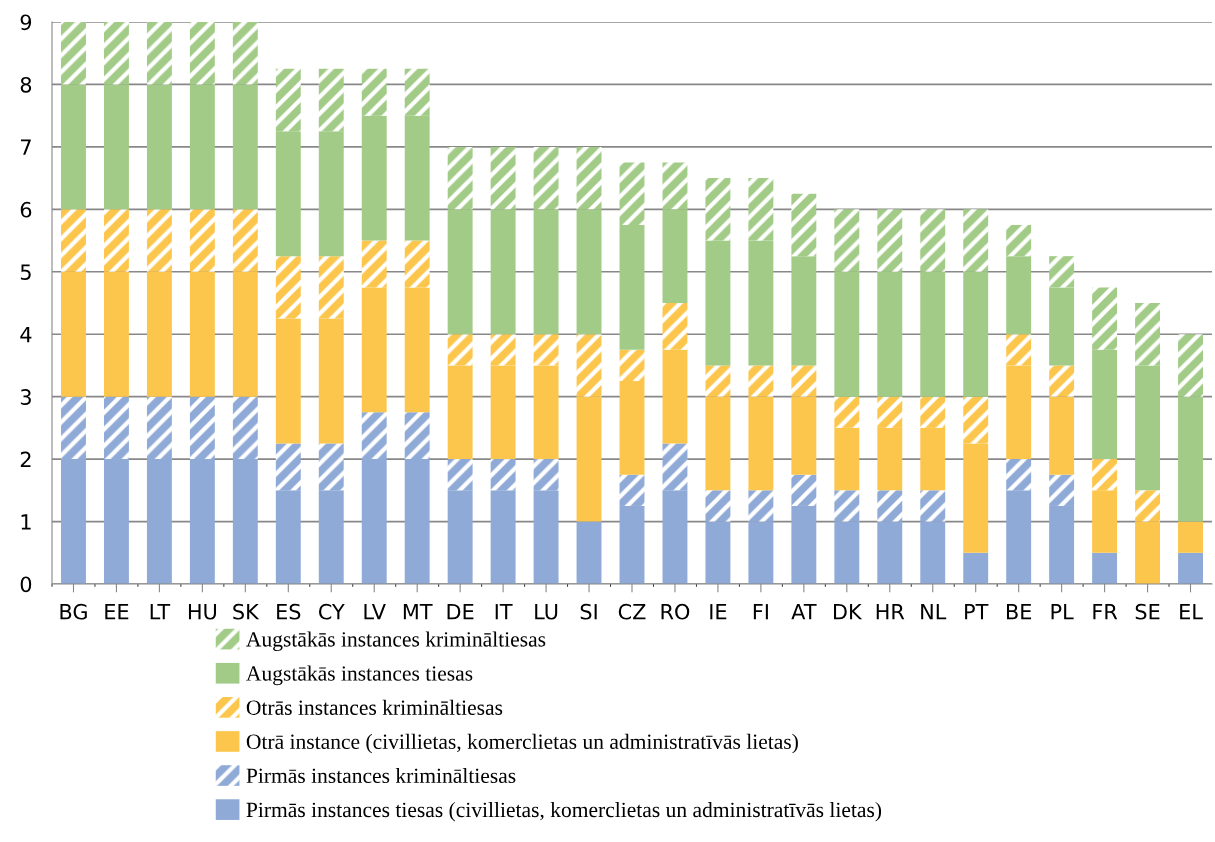  What do you see at coordinates (73, 611) in the screenshot?
I see `x-tick-label: BG` at bounding box center [73, 611].